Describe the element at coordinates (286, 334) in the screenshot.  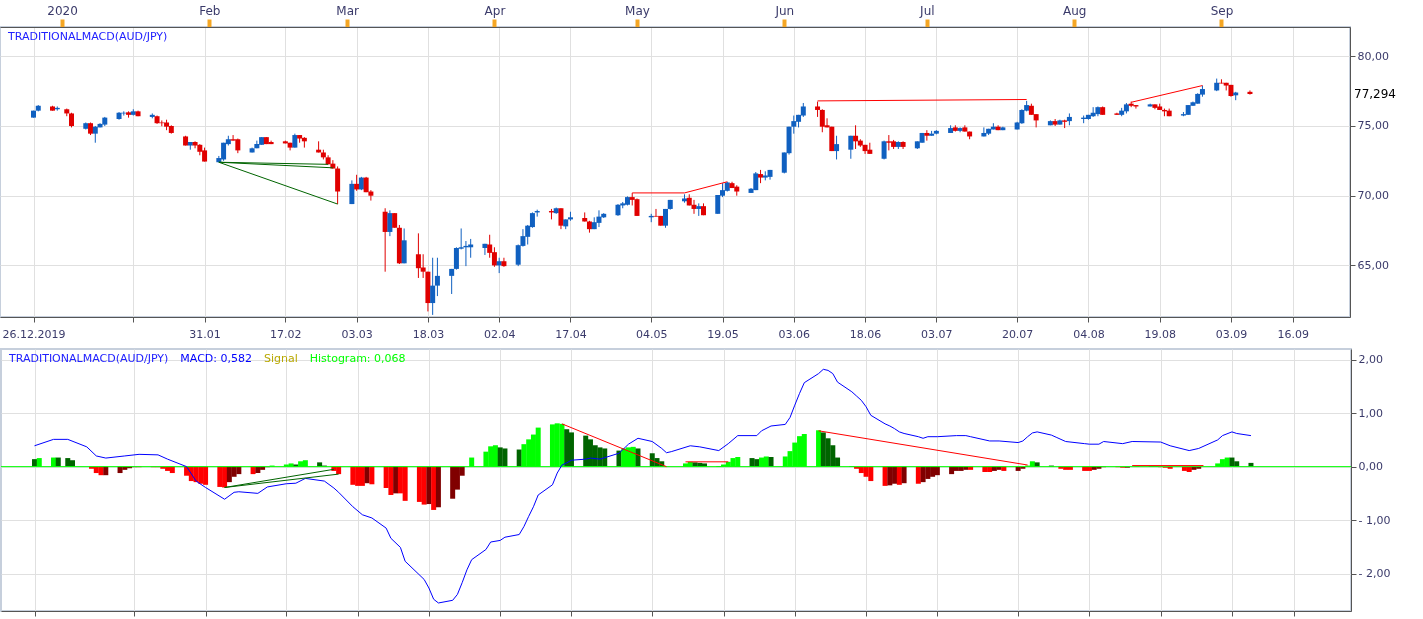
I see `x-tick-label: 17.02` at that location.